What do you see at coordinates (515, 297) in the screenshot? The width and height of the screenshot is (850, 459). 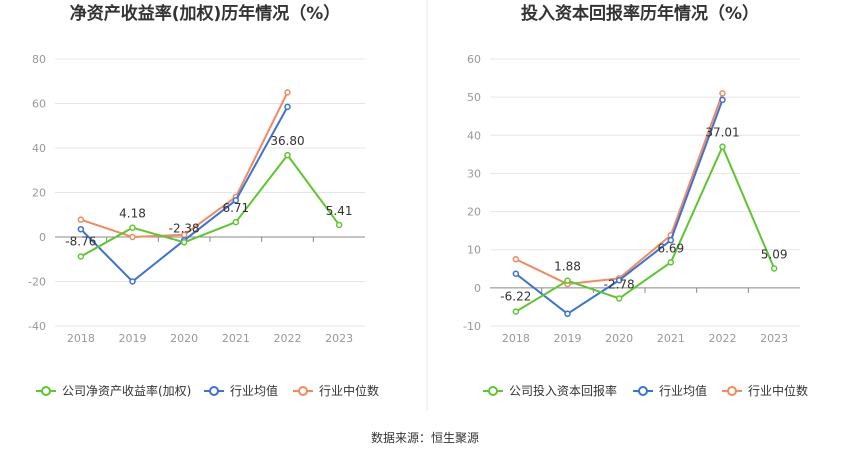 I see `data-label: -6.22` at bounding box center [515, 297].